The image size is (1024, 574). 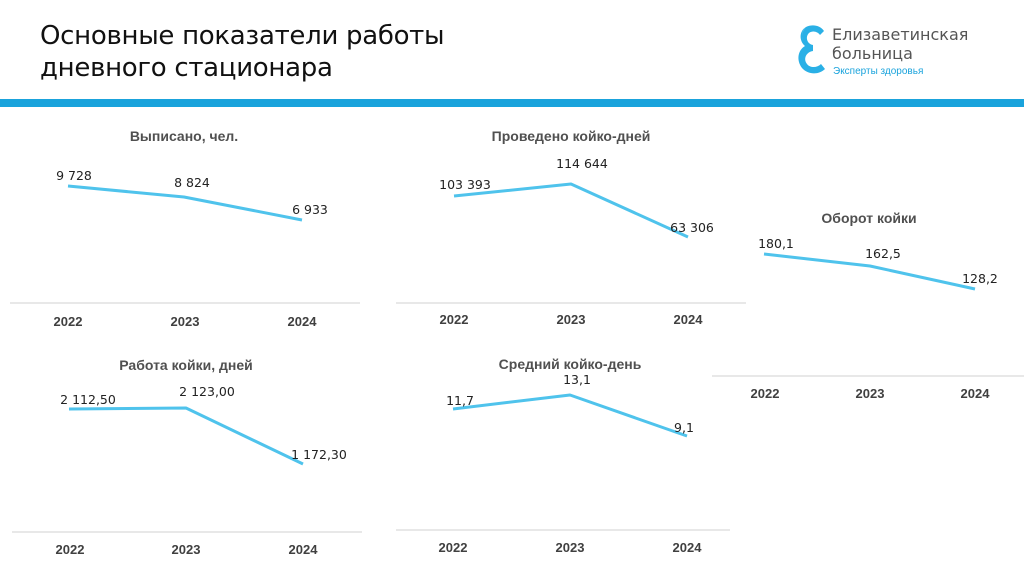 What do you see at coordinates (811, 49) in the screenshot?
I see `logo-e-icon` at bounding box center [811, 49].